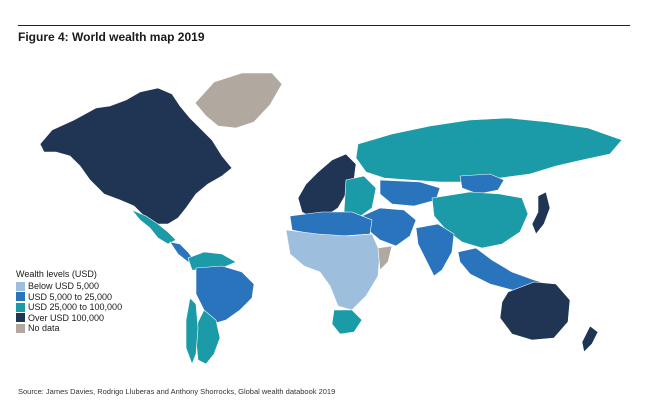 This screenshot has width=650, height=407. What do you see at coordinates (192, 331) in the screenshot?
I see `region-chile` at bounding box center [192, 331].